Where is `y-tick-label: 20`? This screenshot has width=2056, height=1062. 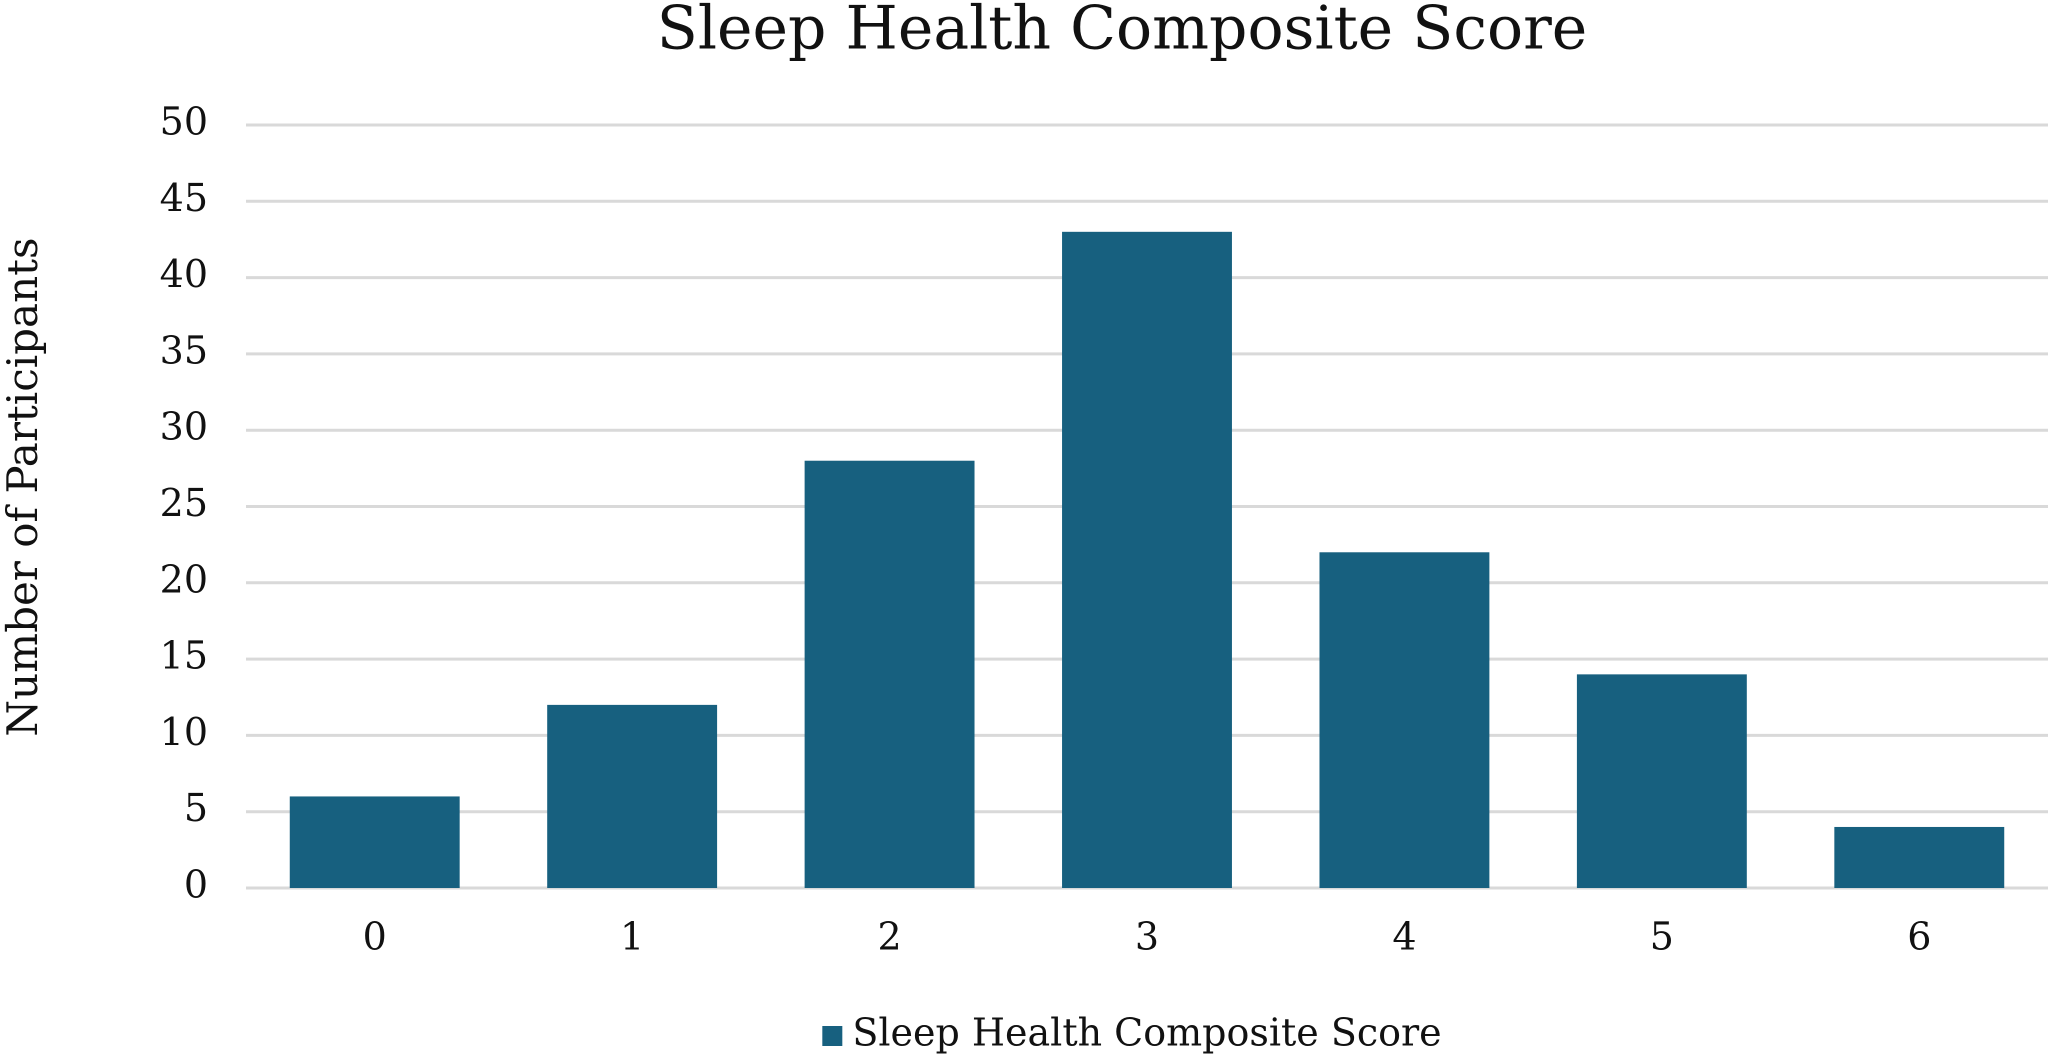 y-tick-label: 20 is located at coordinates (184, 579).